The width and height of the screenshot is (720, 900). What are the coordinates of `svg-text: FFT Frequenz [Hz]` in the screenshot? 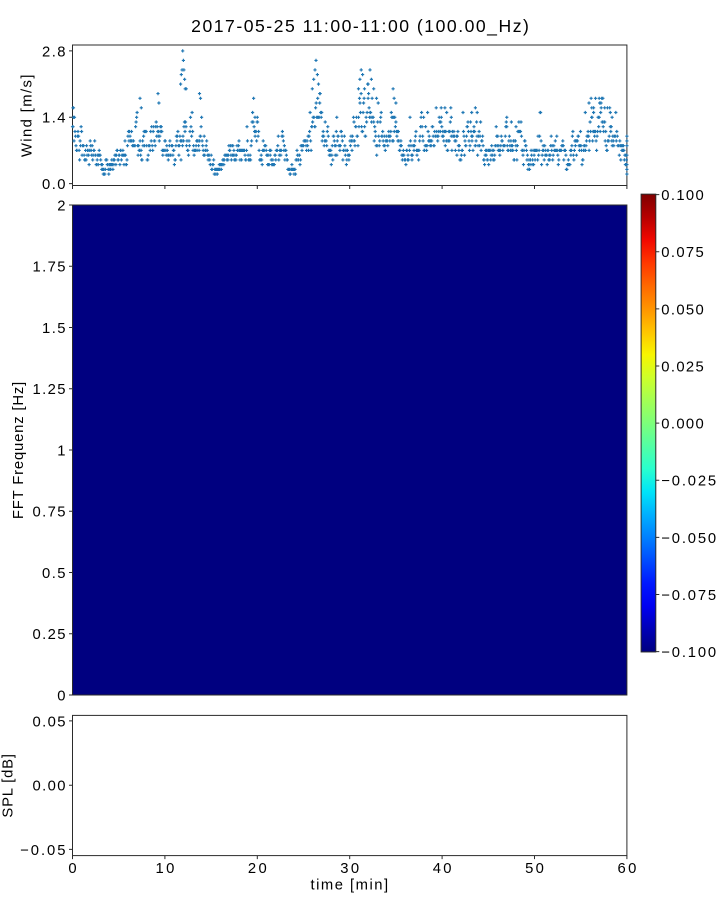 It's located at (19, 450).